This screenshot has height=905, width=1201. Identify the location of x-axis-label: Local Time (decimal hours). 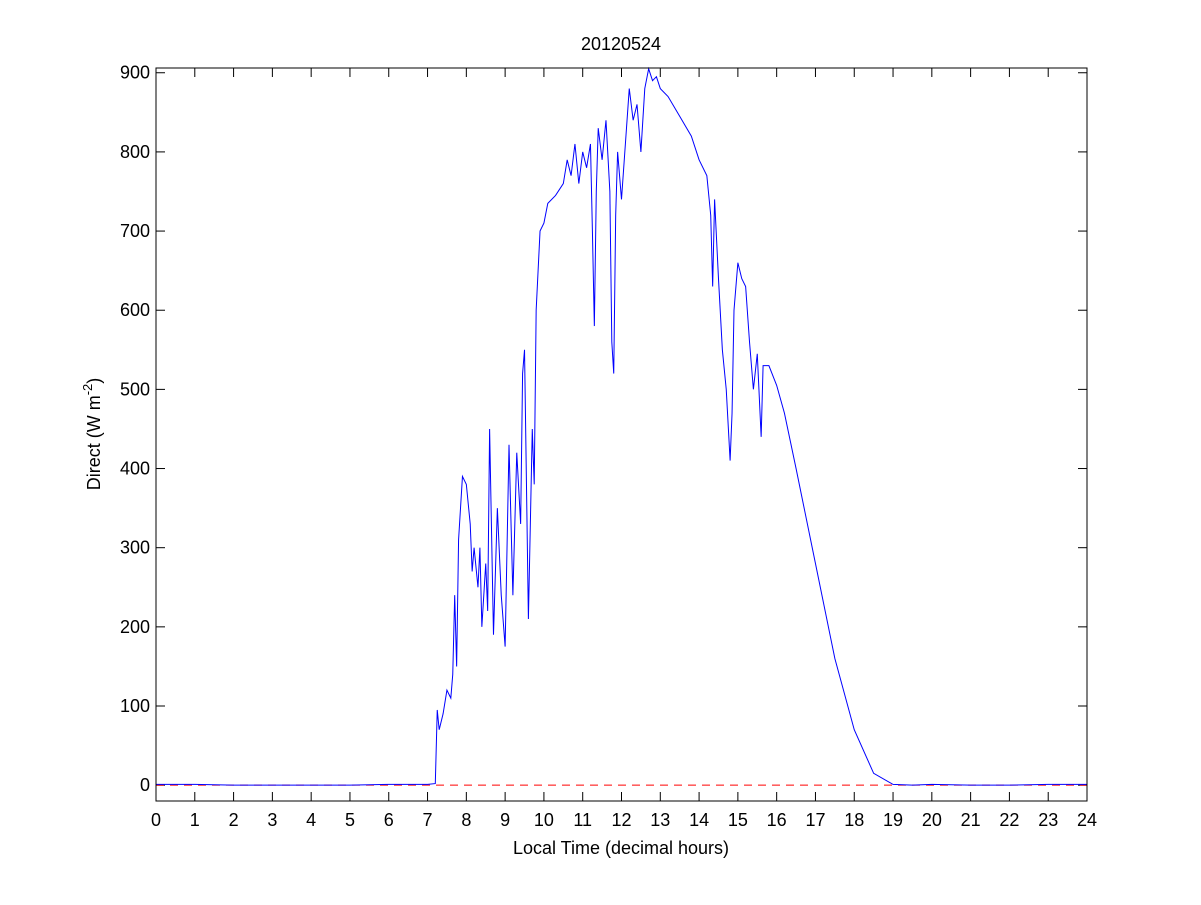
(621, 848).